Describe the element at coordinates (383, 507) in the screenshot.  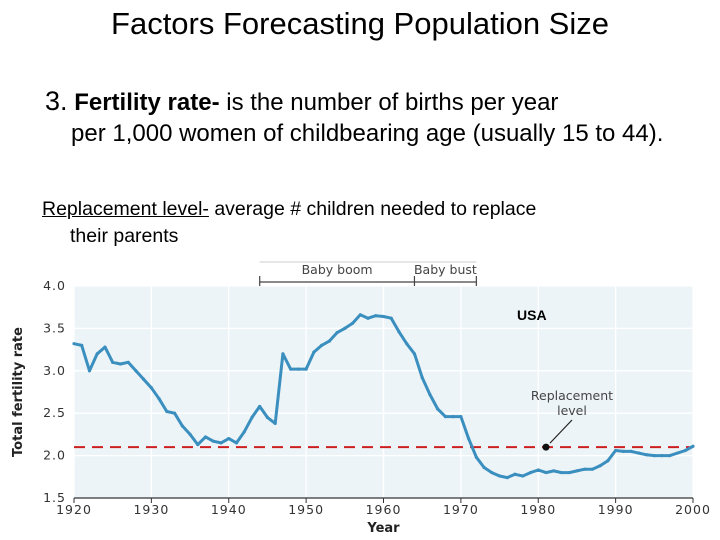
I see `x-axis-ticks: 1920 1930 1940 1950 1960 1970 1980 1990 2000` at that location.